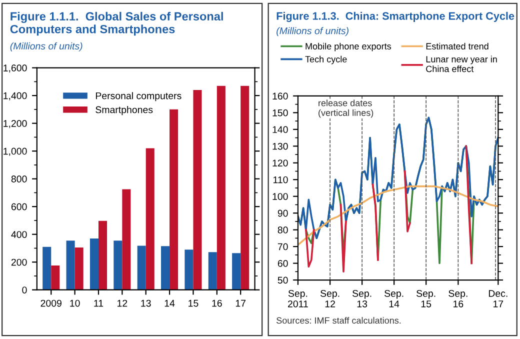 The width and height of the screenshot is (520, 339). Describe the element at coordinates (461, 64) in the screenshot. I see `legend-label: Lunar new year in China effect` at that location.